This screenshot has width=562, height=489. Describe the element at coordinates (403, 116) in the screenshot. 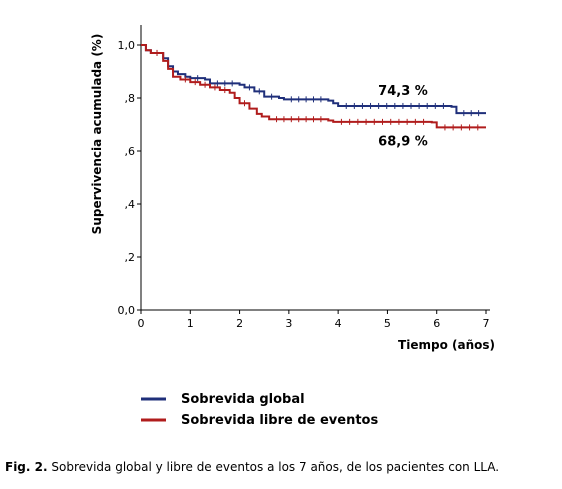

I see `annotations: 74,3 % 68,9 %` at that location.